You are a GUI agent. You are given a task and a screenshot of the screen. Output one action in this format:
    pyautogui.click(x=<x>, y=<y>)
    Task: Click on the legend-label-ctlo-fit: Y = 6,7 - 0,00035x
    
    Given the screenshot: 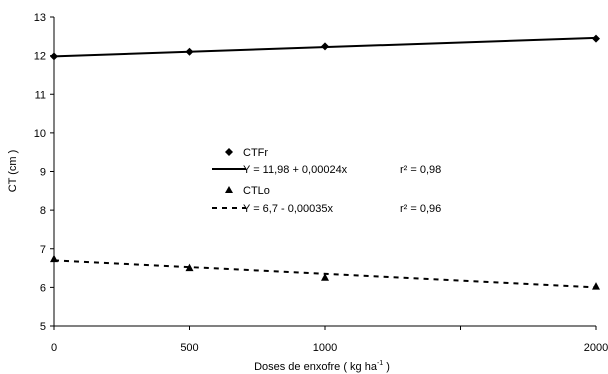 What is the action you would take?
    pyautogui.click(x=288, y=209)
    